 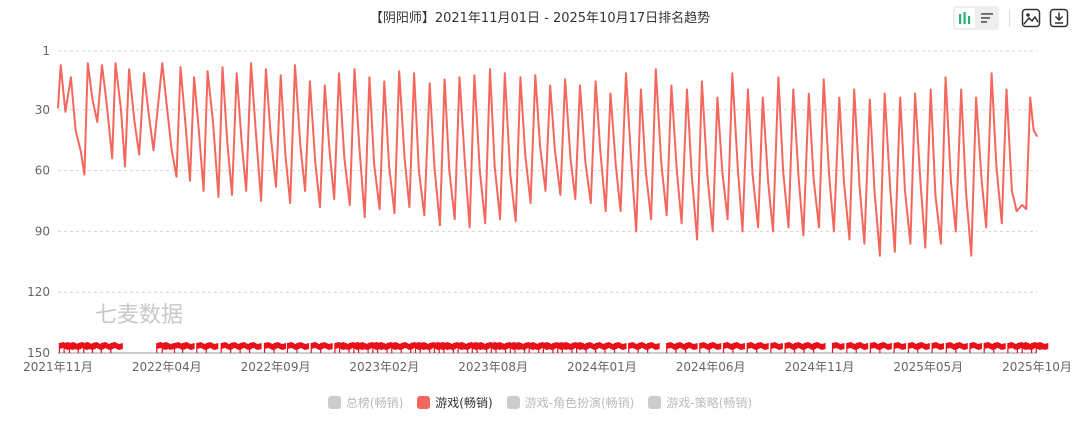 I want to click on legend-item: 游戏-策略(畅销), so click(x=700, y=402).